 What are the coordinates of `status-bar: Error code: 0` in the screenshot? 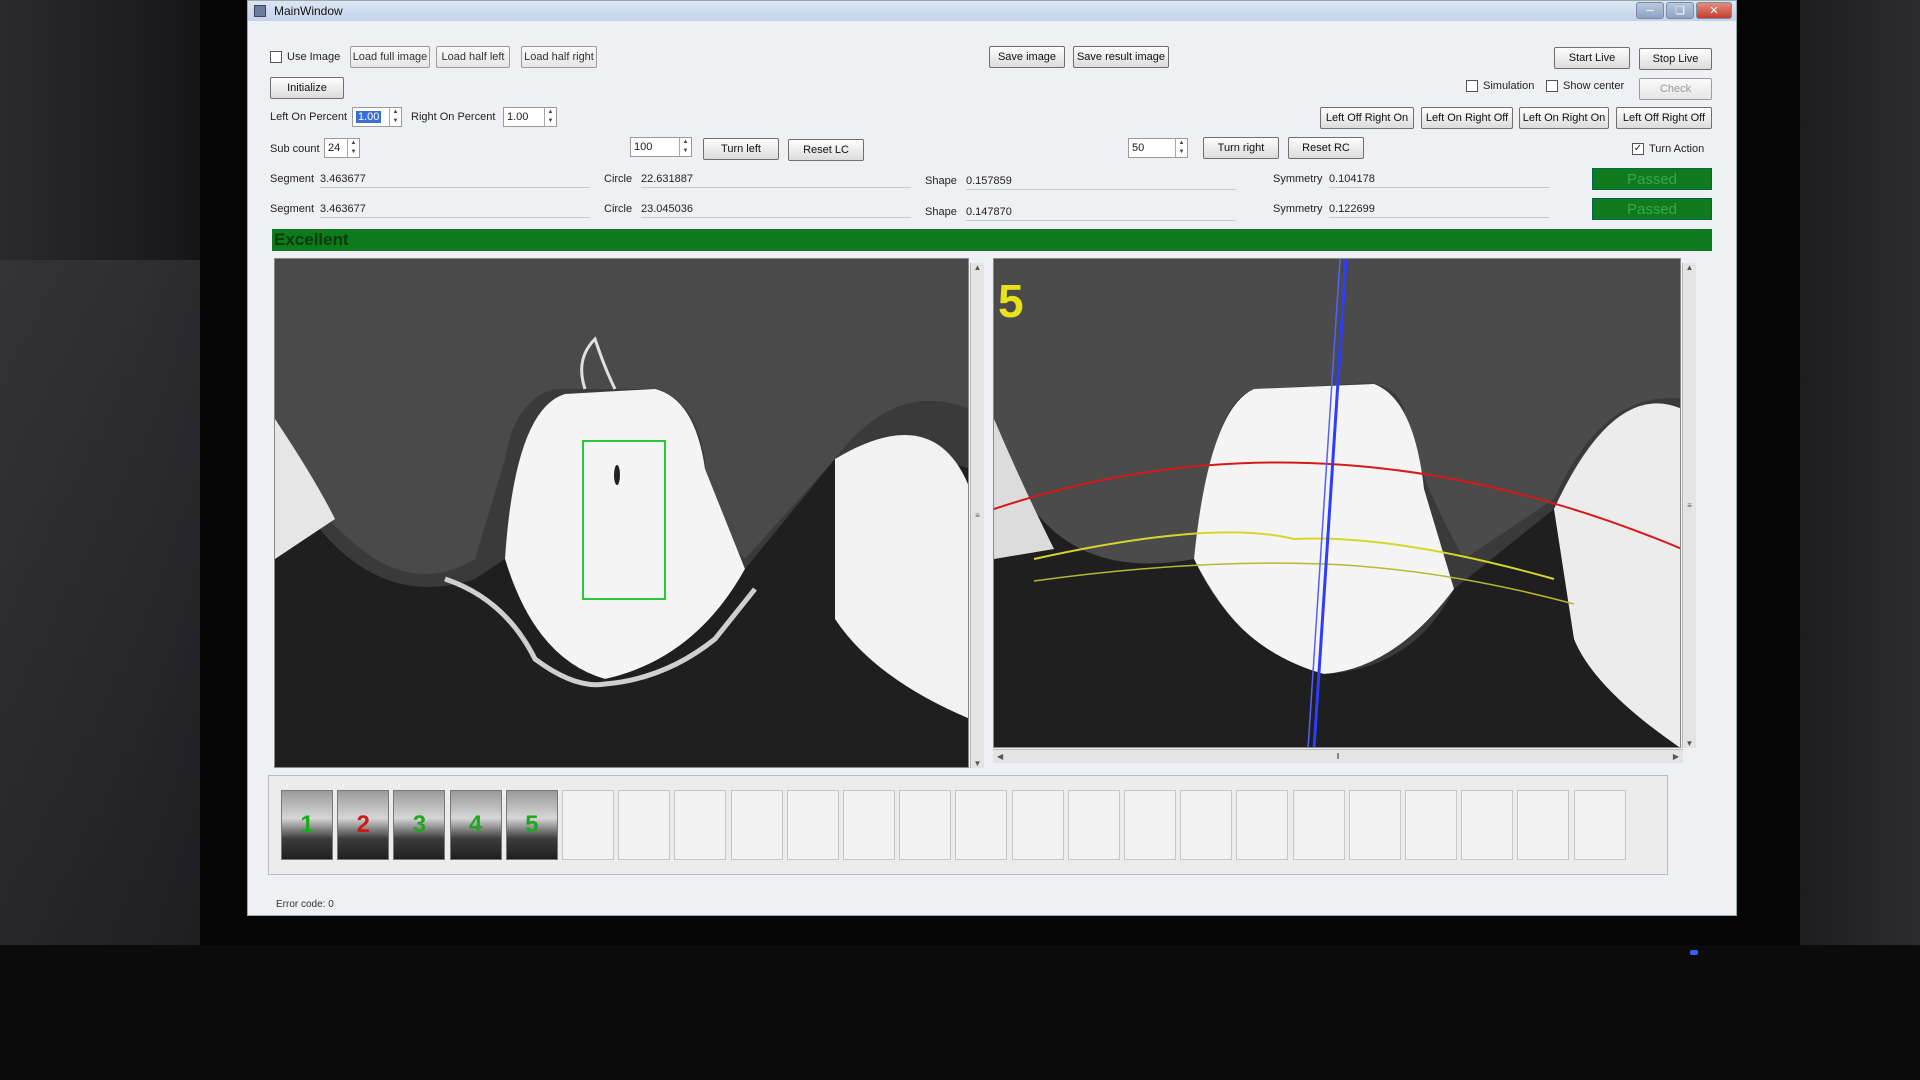 It's located at (305, 904).